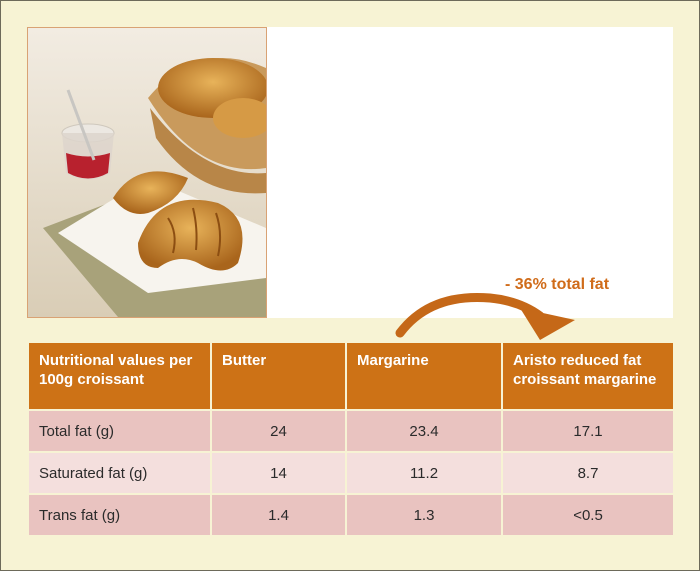 The height and width of the screenshot is (571, 700). Describe the element at coordinates (119, 431) in the screenshot. I see `row-label: Total fat (g)` at that location.